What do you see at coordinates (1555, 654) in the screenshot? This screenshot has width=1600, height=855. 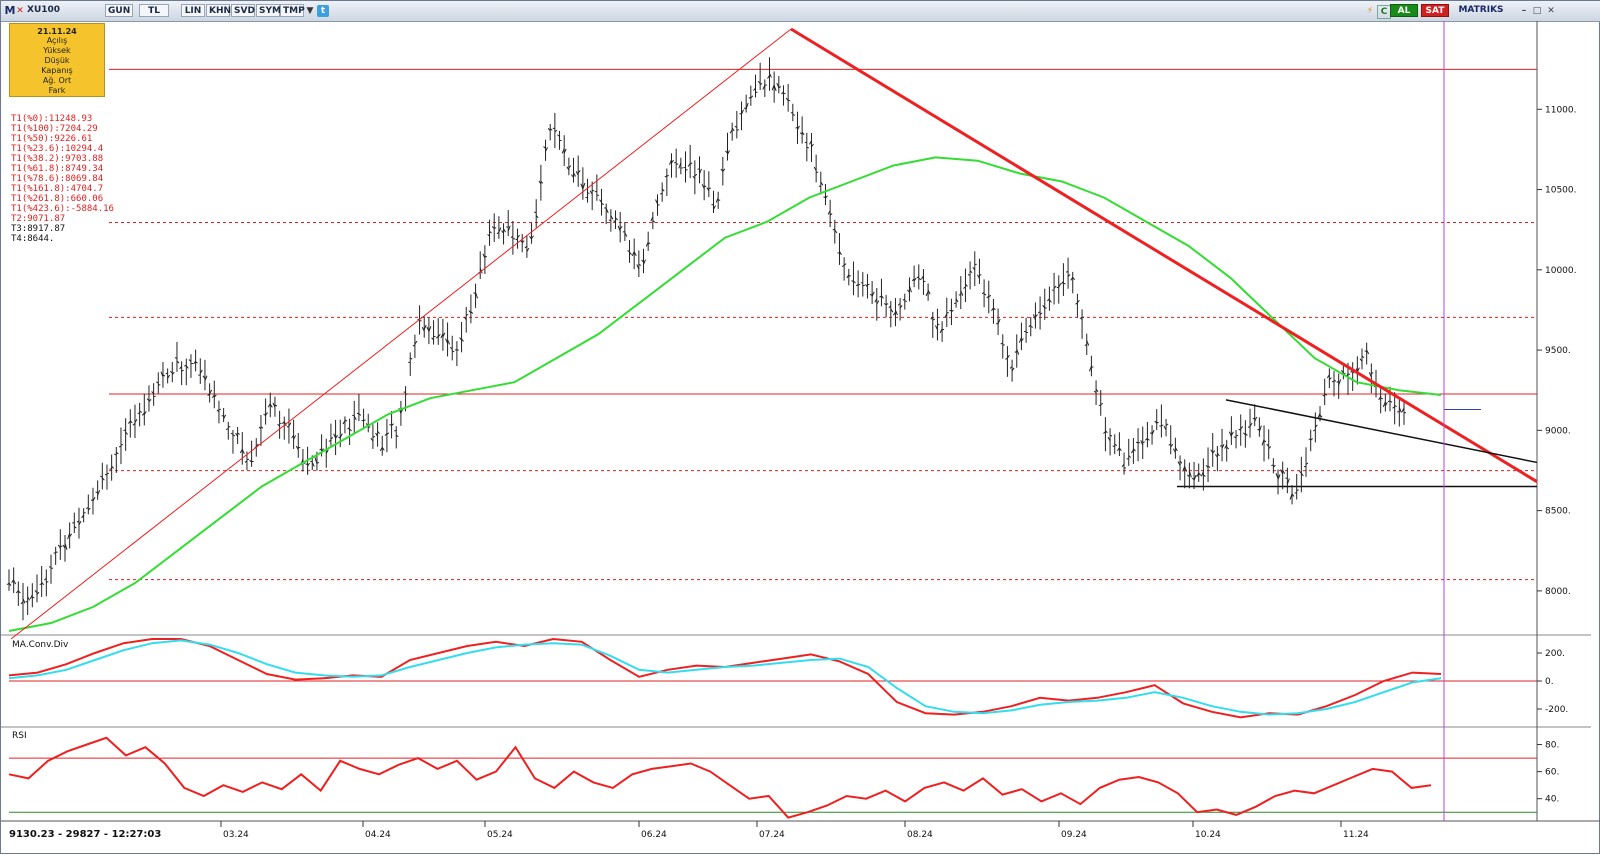 I see `macd-tick-label: 200.` at bounding box center [1555, 654].